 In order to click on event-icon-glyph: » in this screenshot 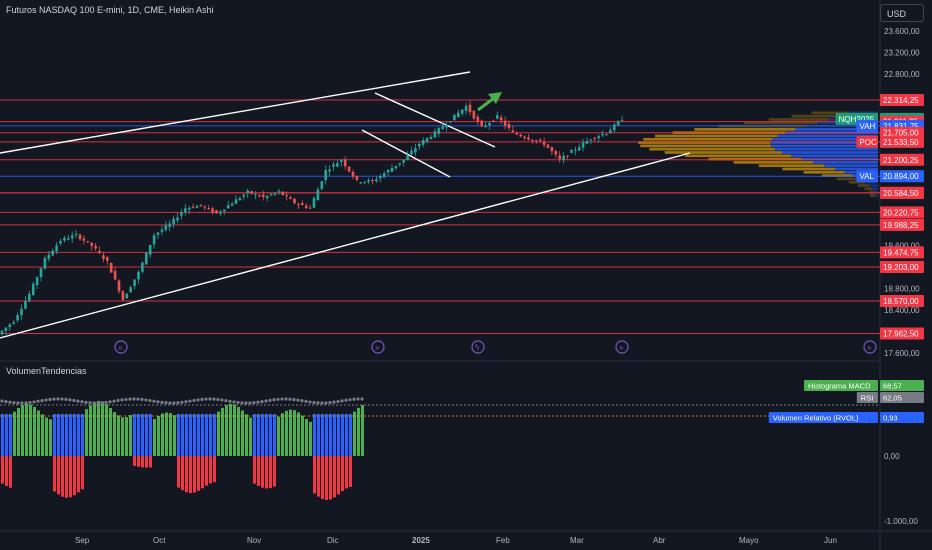, I will do `click(377, 347)`.